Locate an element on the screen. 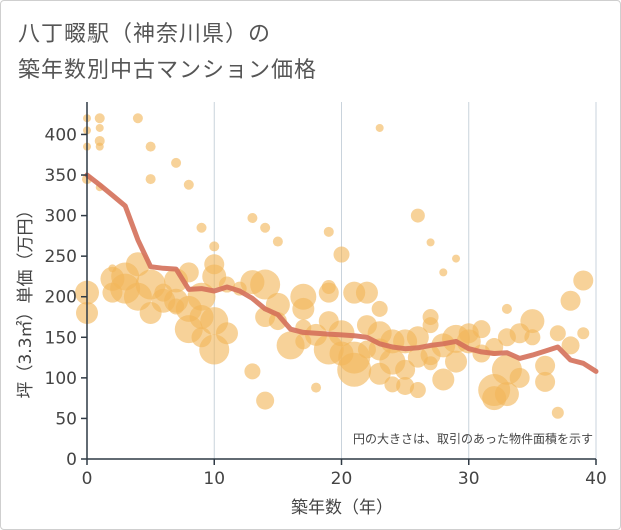 The image size is (621, 530). y-tick-label-0: 0 is located at coordinates (71, 460).